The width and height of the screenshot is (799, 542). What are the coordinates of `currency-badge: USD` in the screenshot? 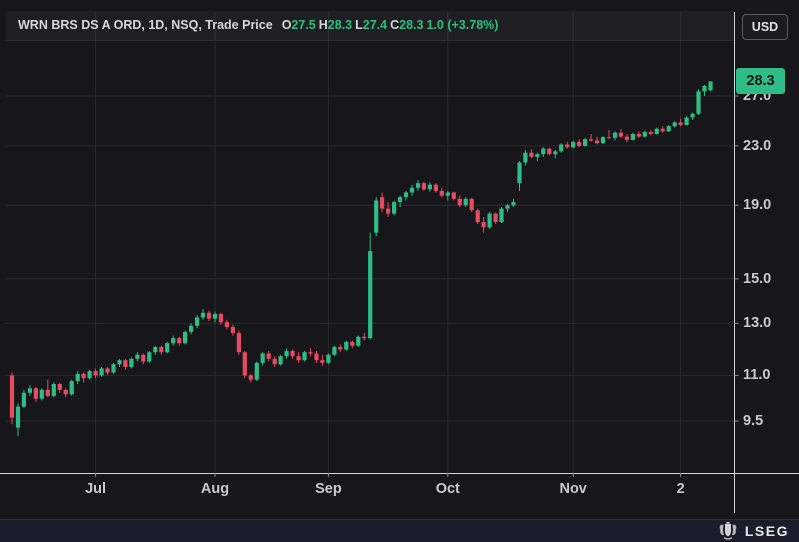 It's located at (765, 27).